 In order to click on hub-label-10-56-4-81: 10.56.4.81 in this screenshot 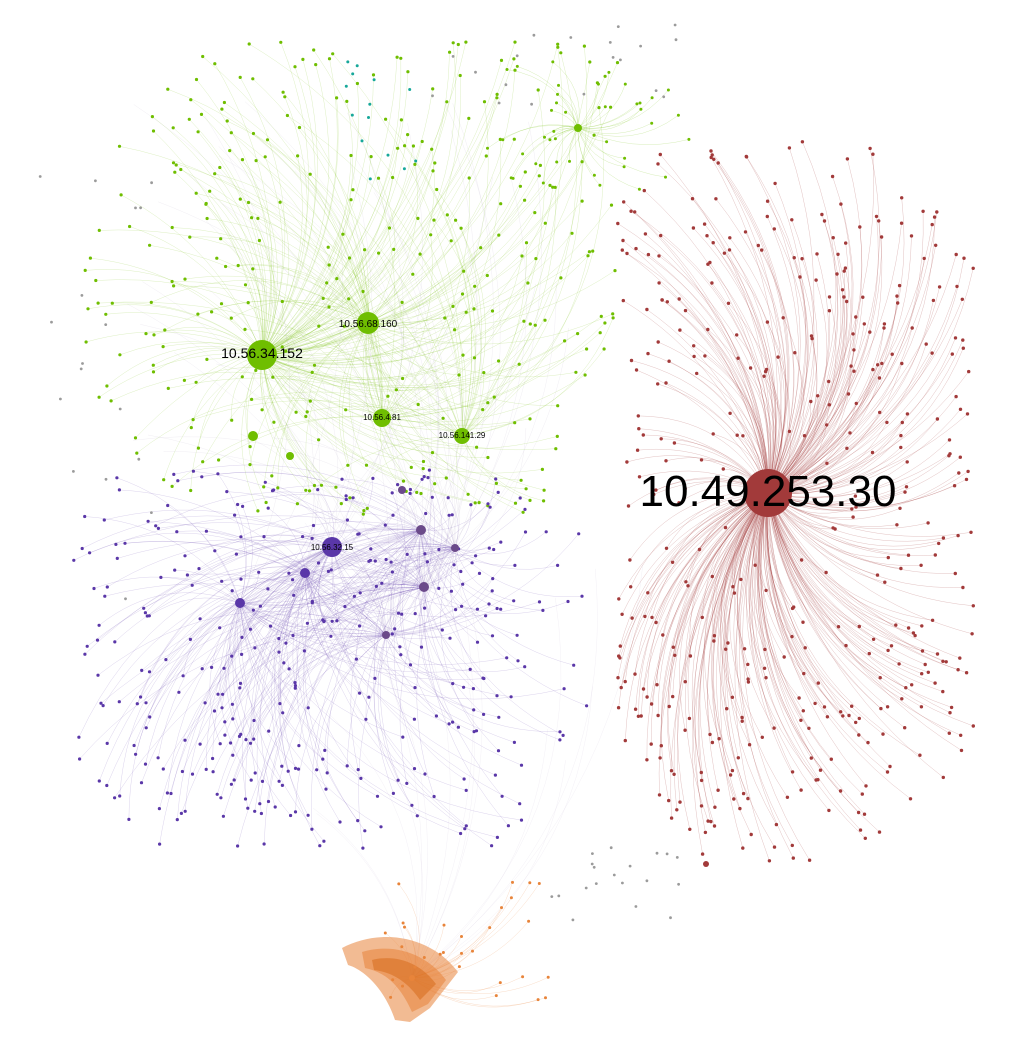, I will do `click(382, 417)`.